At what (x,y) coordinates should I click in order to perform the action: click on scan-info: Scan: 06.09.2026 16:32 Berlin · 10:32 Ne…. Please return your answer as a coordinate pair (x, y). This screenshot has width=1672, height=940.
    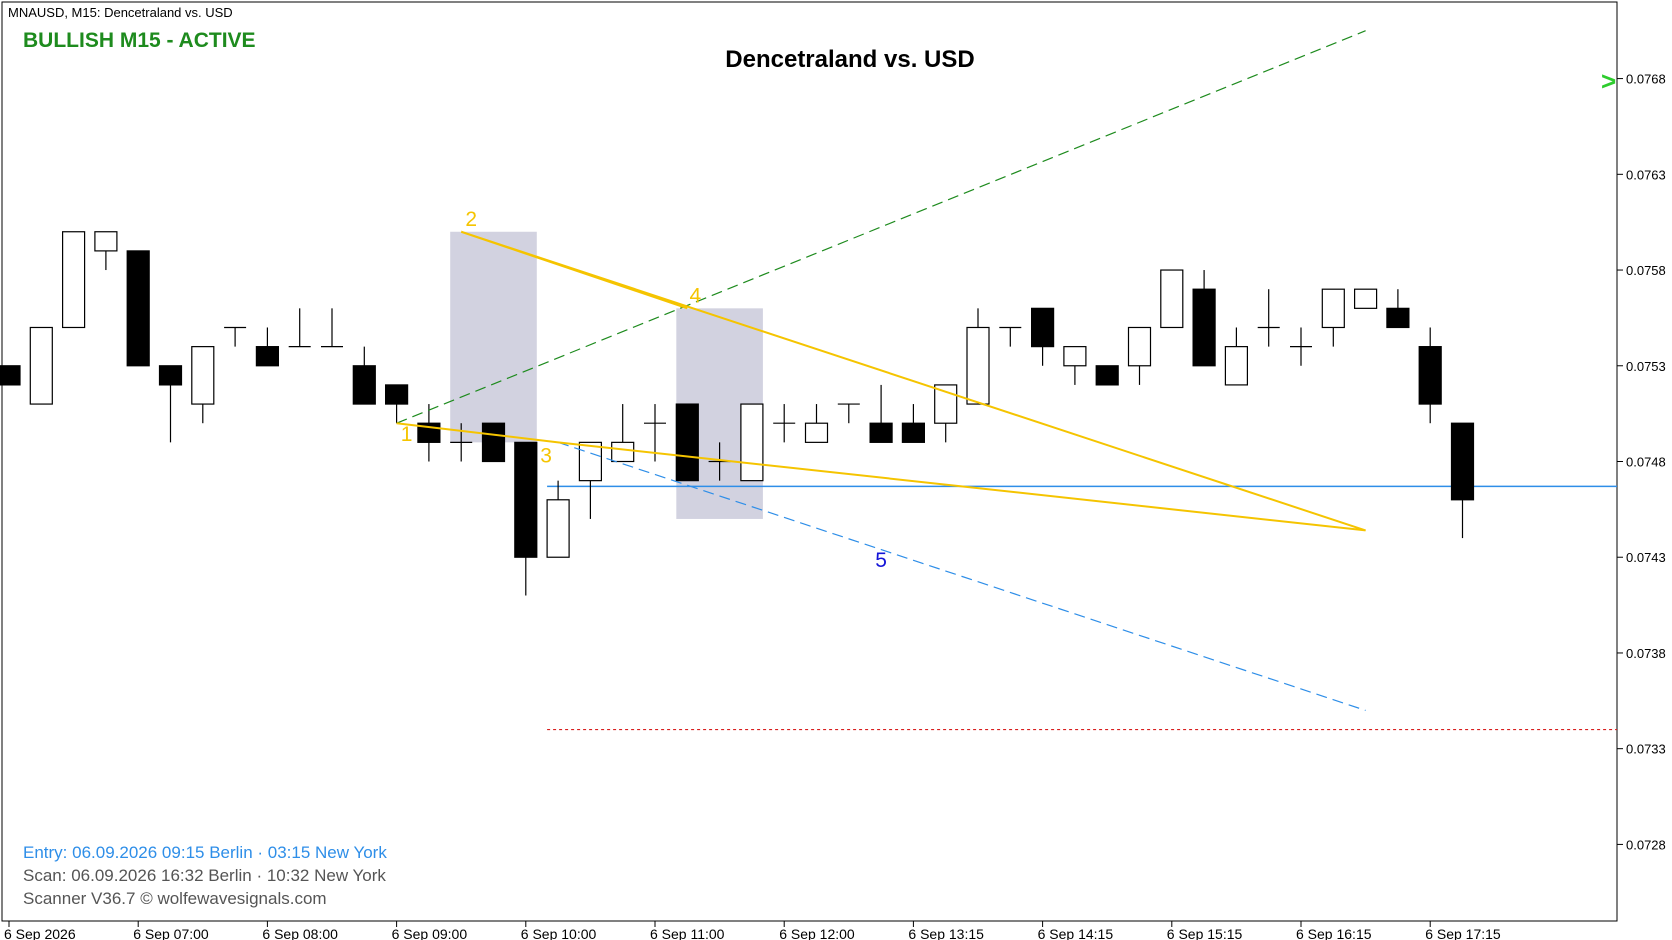
    Looking at the image, I should click on (204, 875).